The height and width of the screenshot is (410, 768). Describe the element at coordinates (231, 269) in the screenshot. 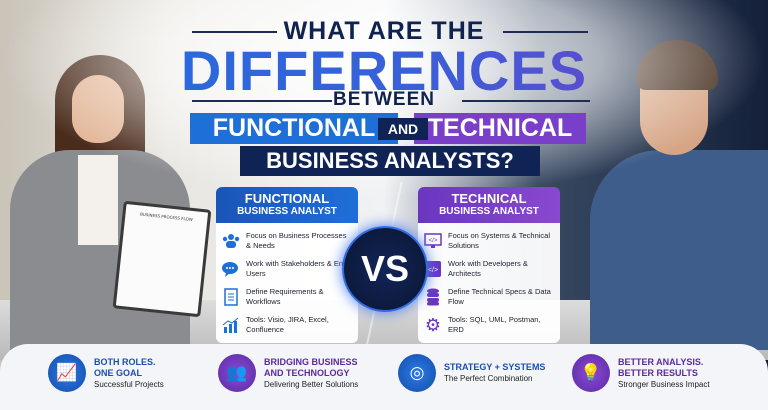

I see `chat-icon` at that location.